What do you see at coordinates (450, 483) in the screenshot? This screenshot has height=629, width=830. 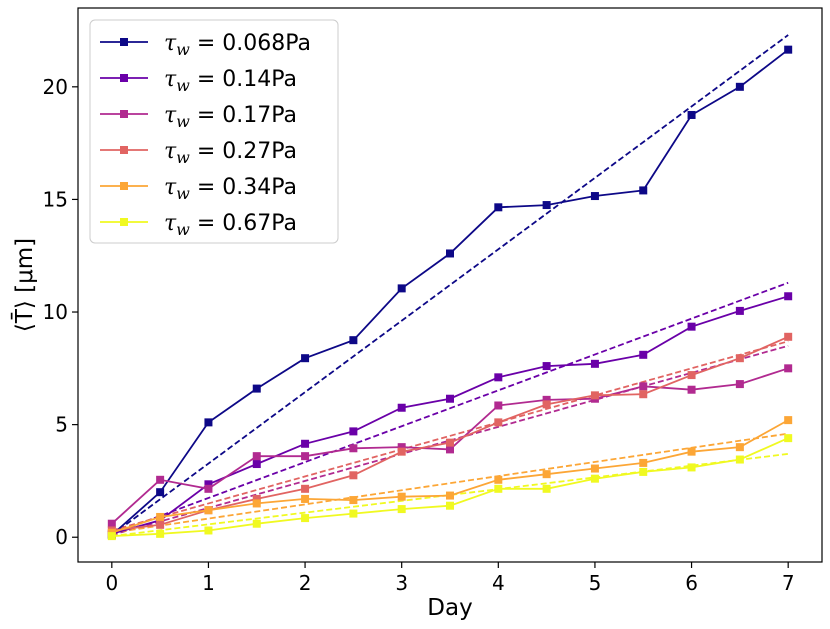 I see `fit-line` at bounding box center [450, 483].